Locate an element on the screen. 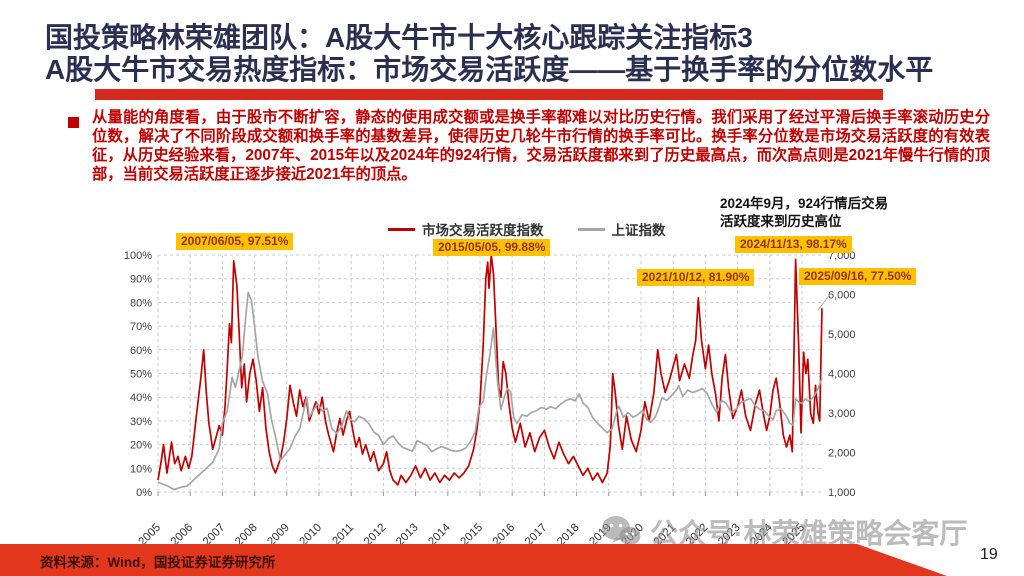 The image size is (1024, 576). y-axis-left-label: 50% is located at coordinates (141, 375).